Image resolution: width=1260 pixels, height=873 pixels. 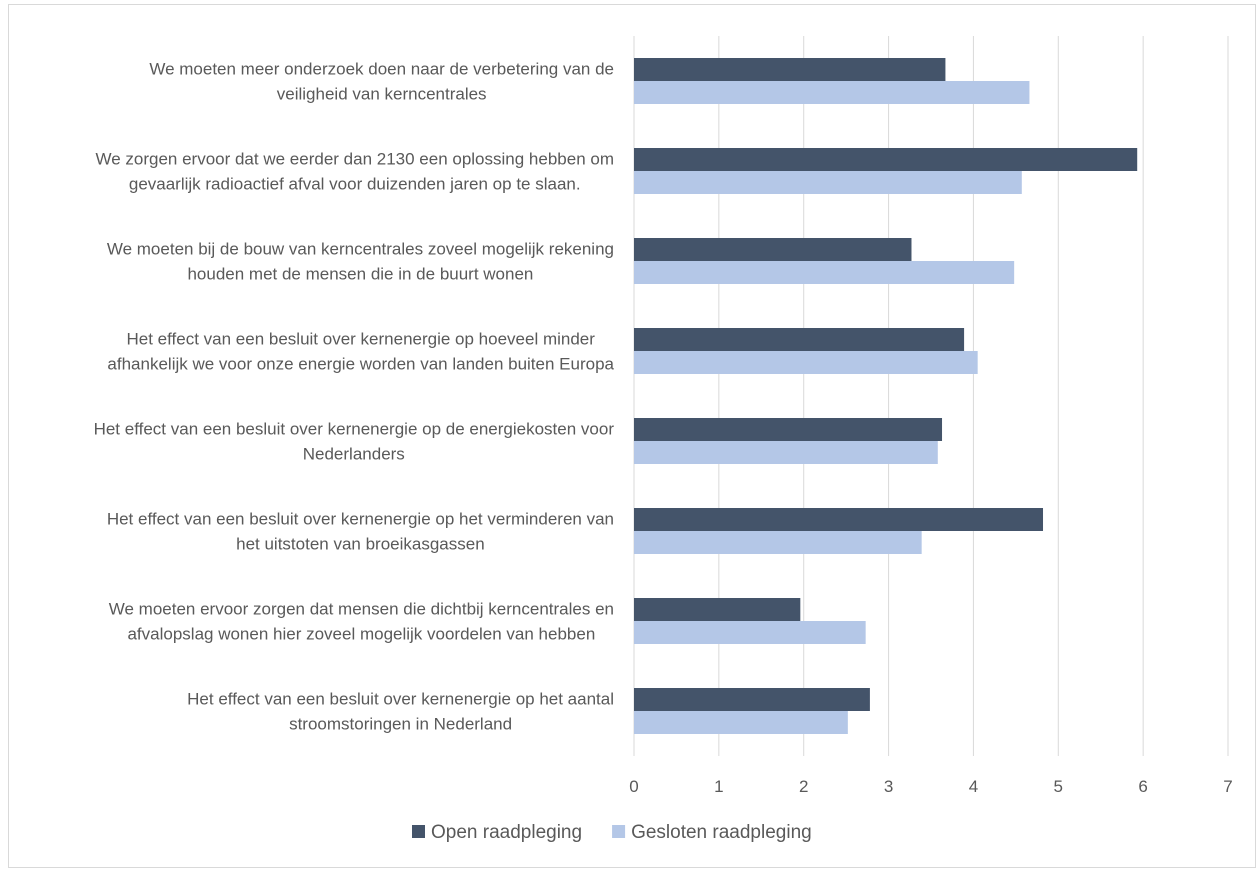 I want to click on legend-label-open: Open raadpleging, so click(x=506, y=832).